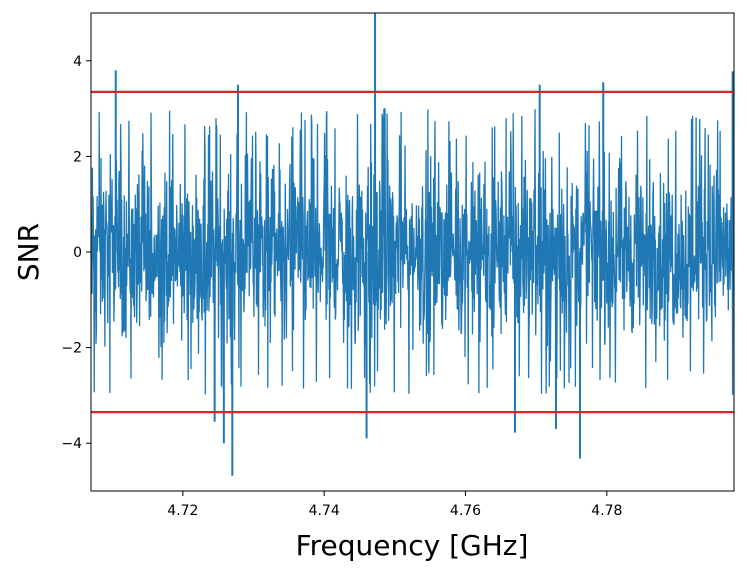 The height and width of the screenshot is (574, 747). I want to click on y-tick-label: 0, so click(77, 253).